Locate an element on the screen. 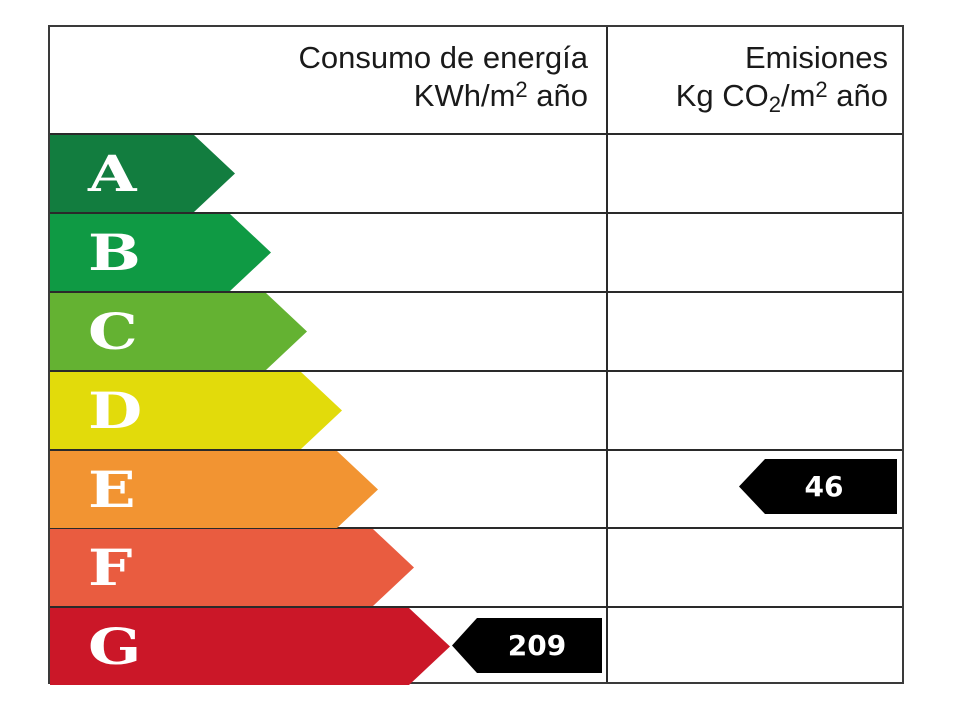  band-d-letter: D is located at coordinates (115, 410).